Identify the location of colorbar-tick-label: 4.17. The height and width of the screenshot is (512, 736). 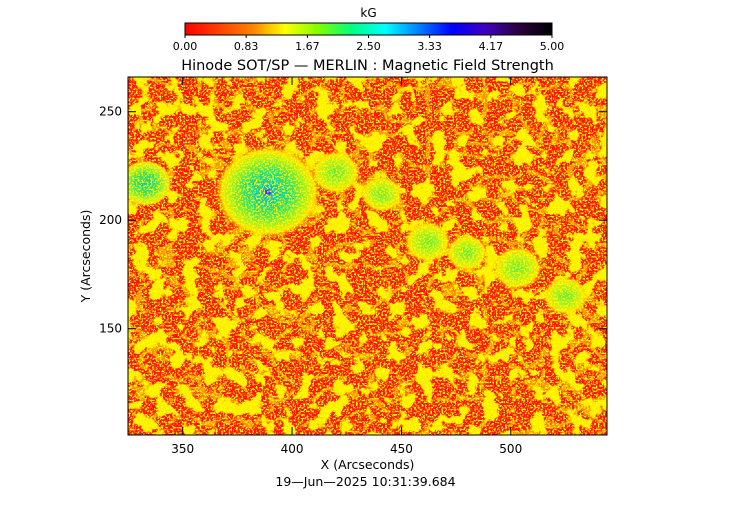
(491, 46).